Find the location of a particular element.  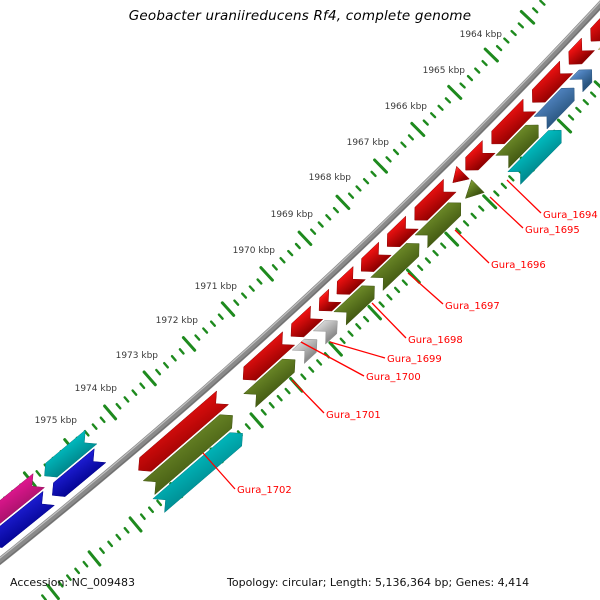

scale-label-1974: 1974 kbp is located at coordinates (95, 389).